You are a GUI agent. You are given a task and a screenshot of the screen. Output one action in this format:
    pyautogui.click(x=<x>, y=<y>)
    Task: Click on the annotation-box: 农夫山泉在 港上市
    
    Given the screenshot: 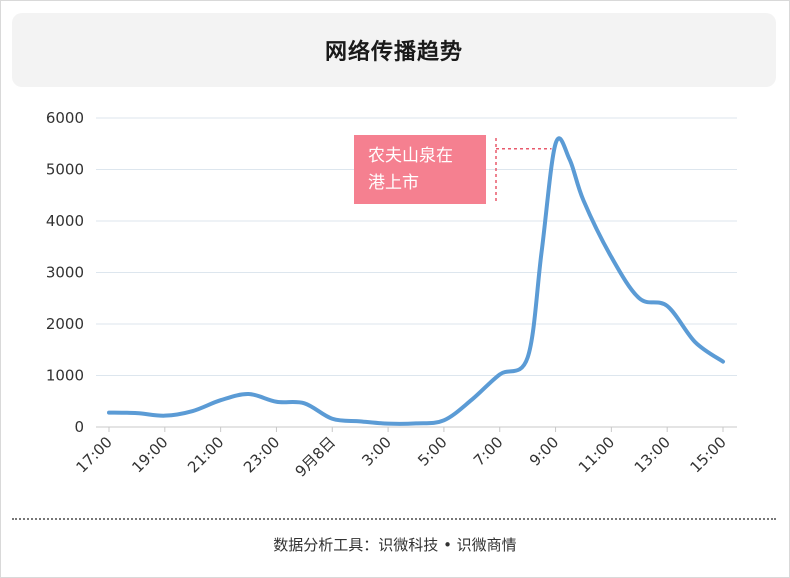 What is the action you would take?
    pyautogui.click(x=420, y=169)
    